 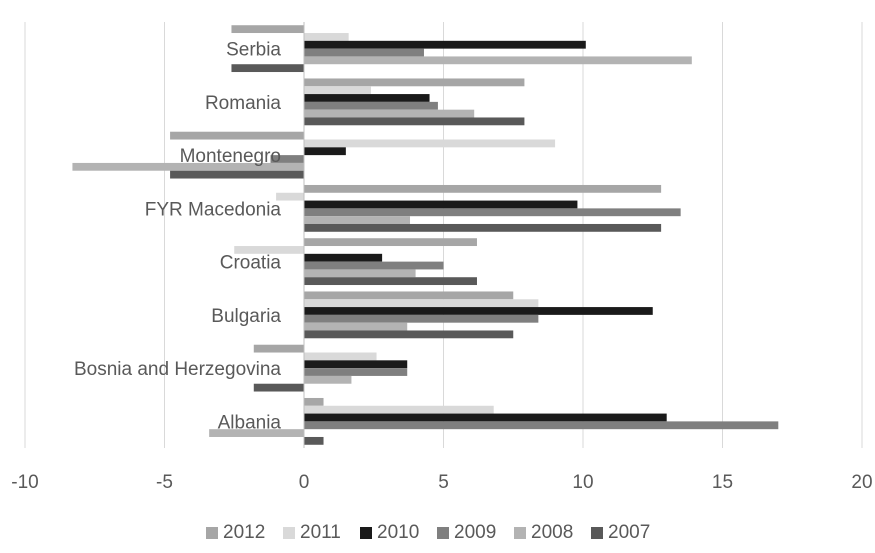 I want to click on legend-swatch-2010, so click(x=366, y=533).